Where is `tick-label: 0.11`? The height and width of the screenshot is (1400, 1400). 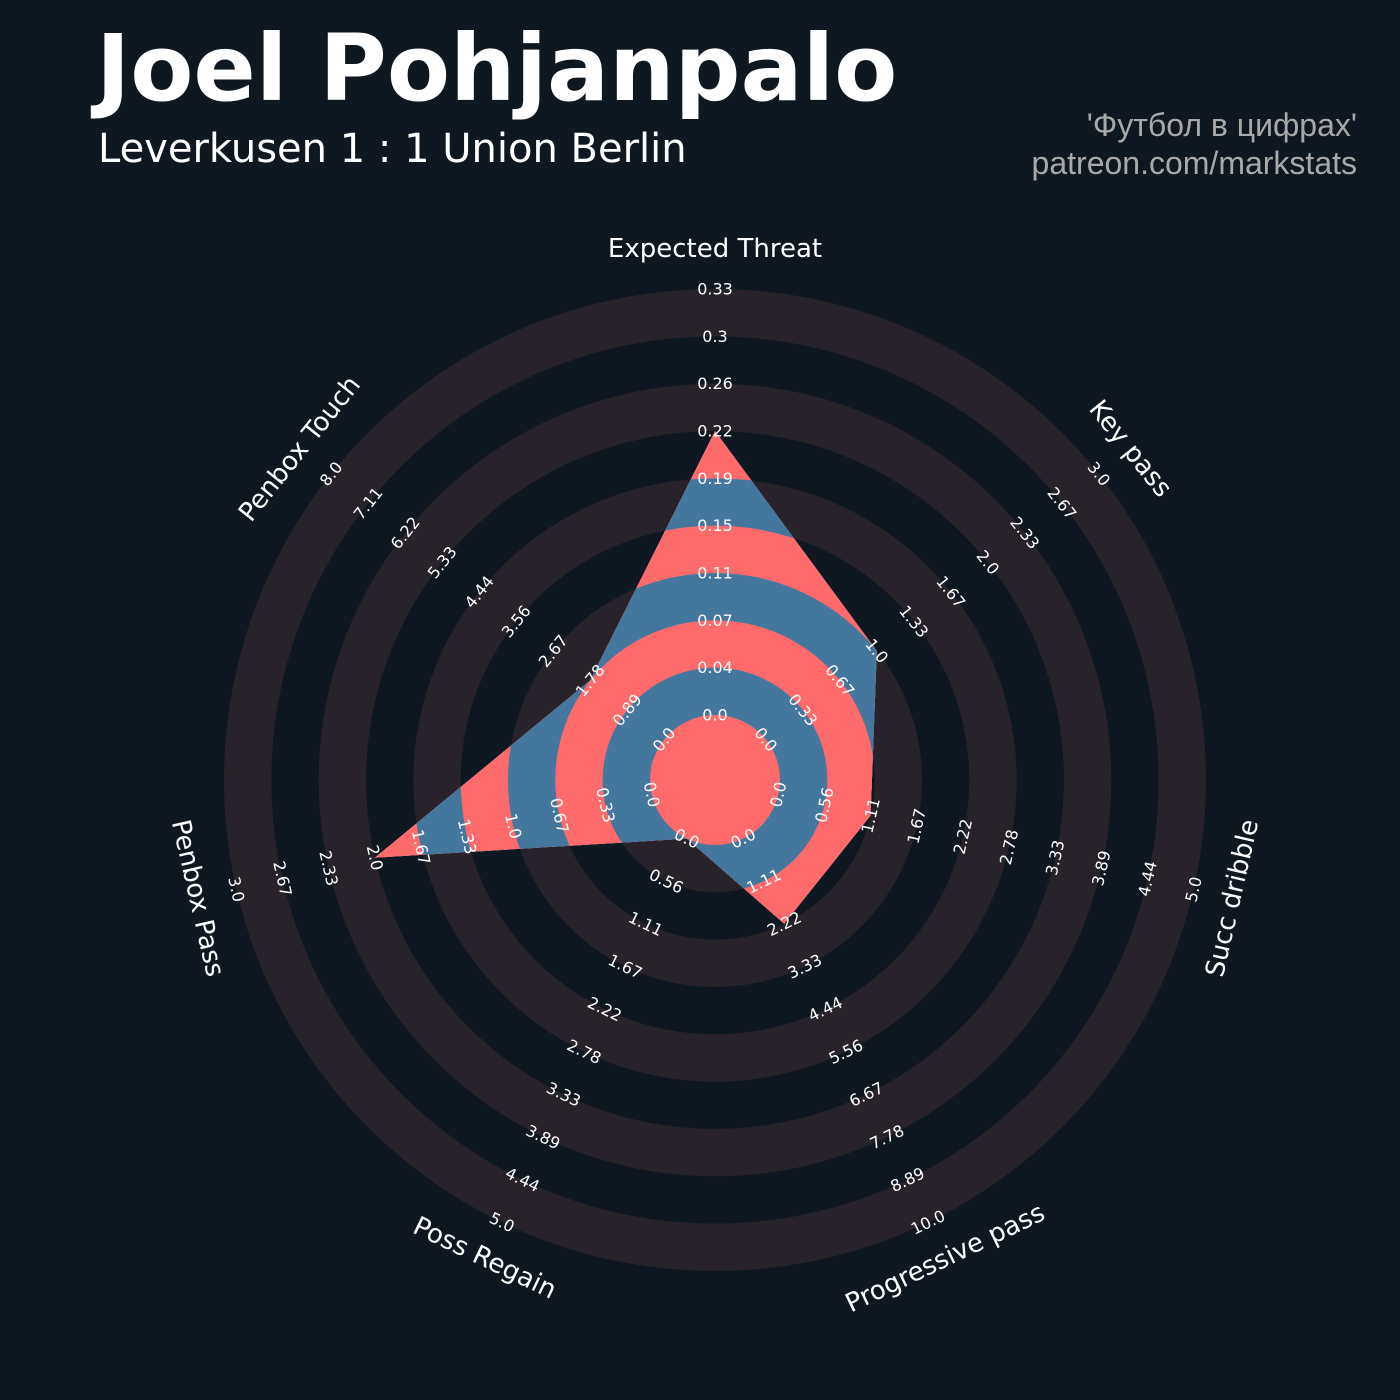 tick-label: 0.11 is located at coordinates (715, 573).